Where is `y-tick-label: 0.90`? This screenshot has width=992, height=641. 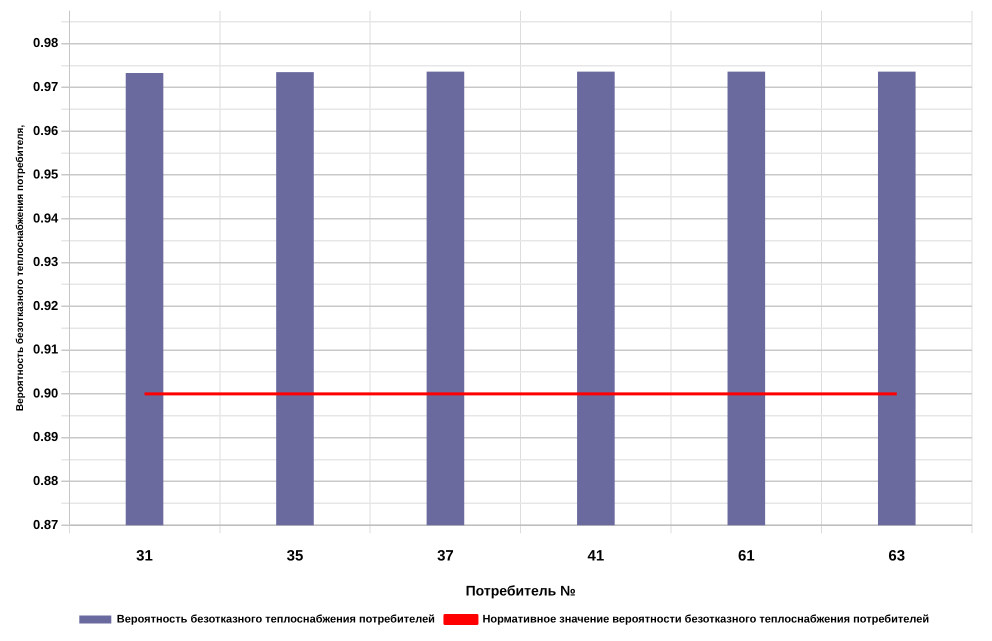
y-tick-label: 0.90 is located at coordinates (45, 392).